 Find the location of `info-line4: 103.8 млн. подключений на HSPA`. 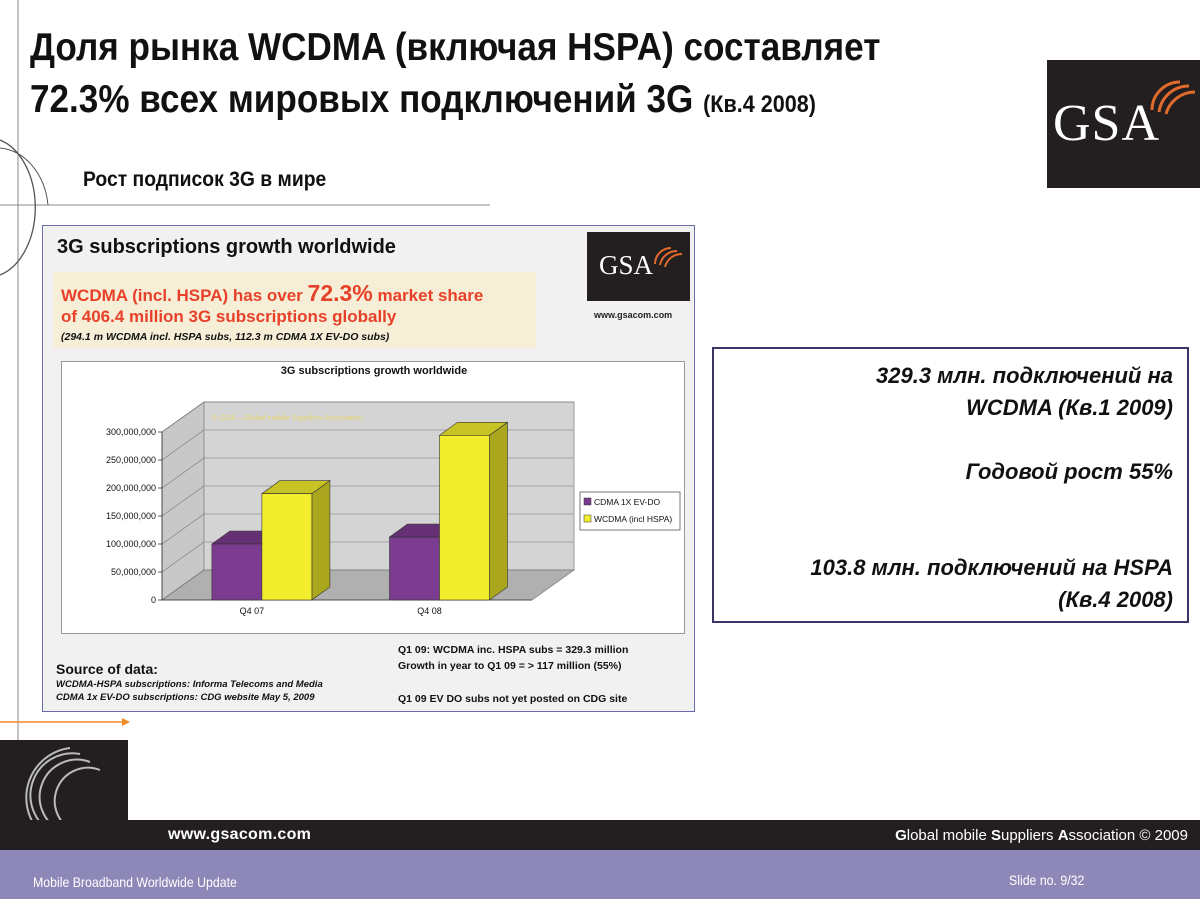

info-line4: 103.8 млн. подключений на HSPA is located at coordinates (991, 567).